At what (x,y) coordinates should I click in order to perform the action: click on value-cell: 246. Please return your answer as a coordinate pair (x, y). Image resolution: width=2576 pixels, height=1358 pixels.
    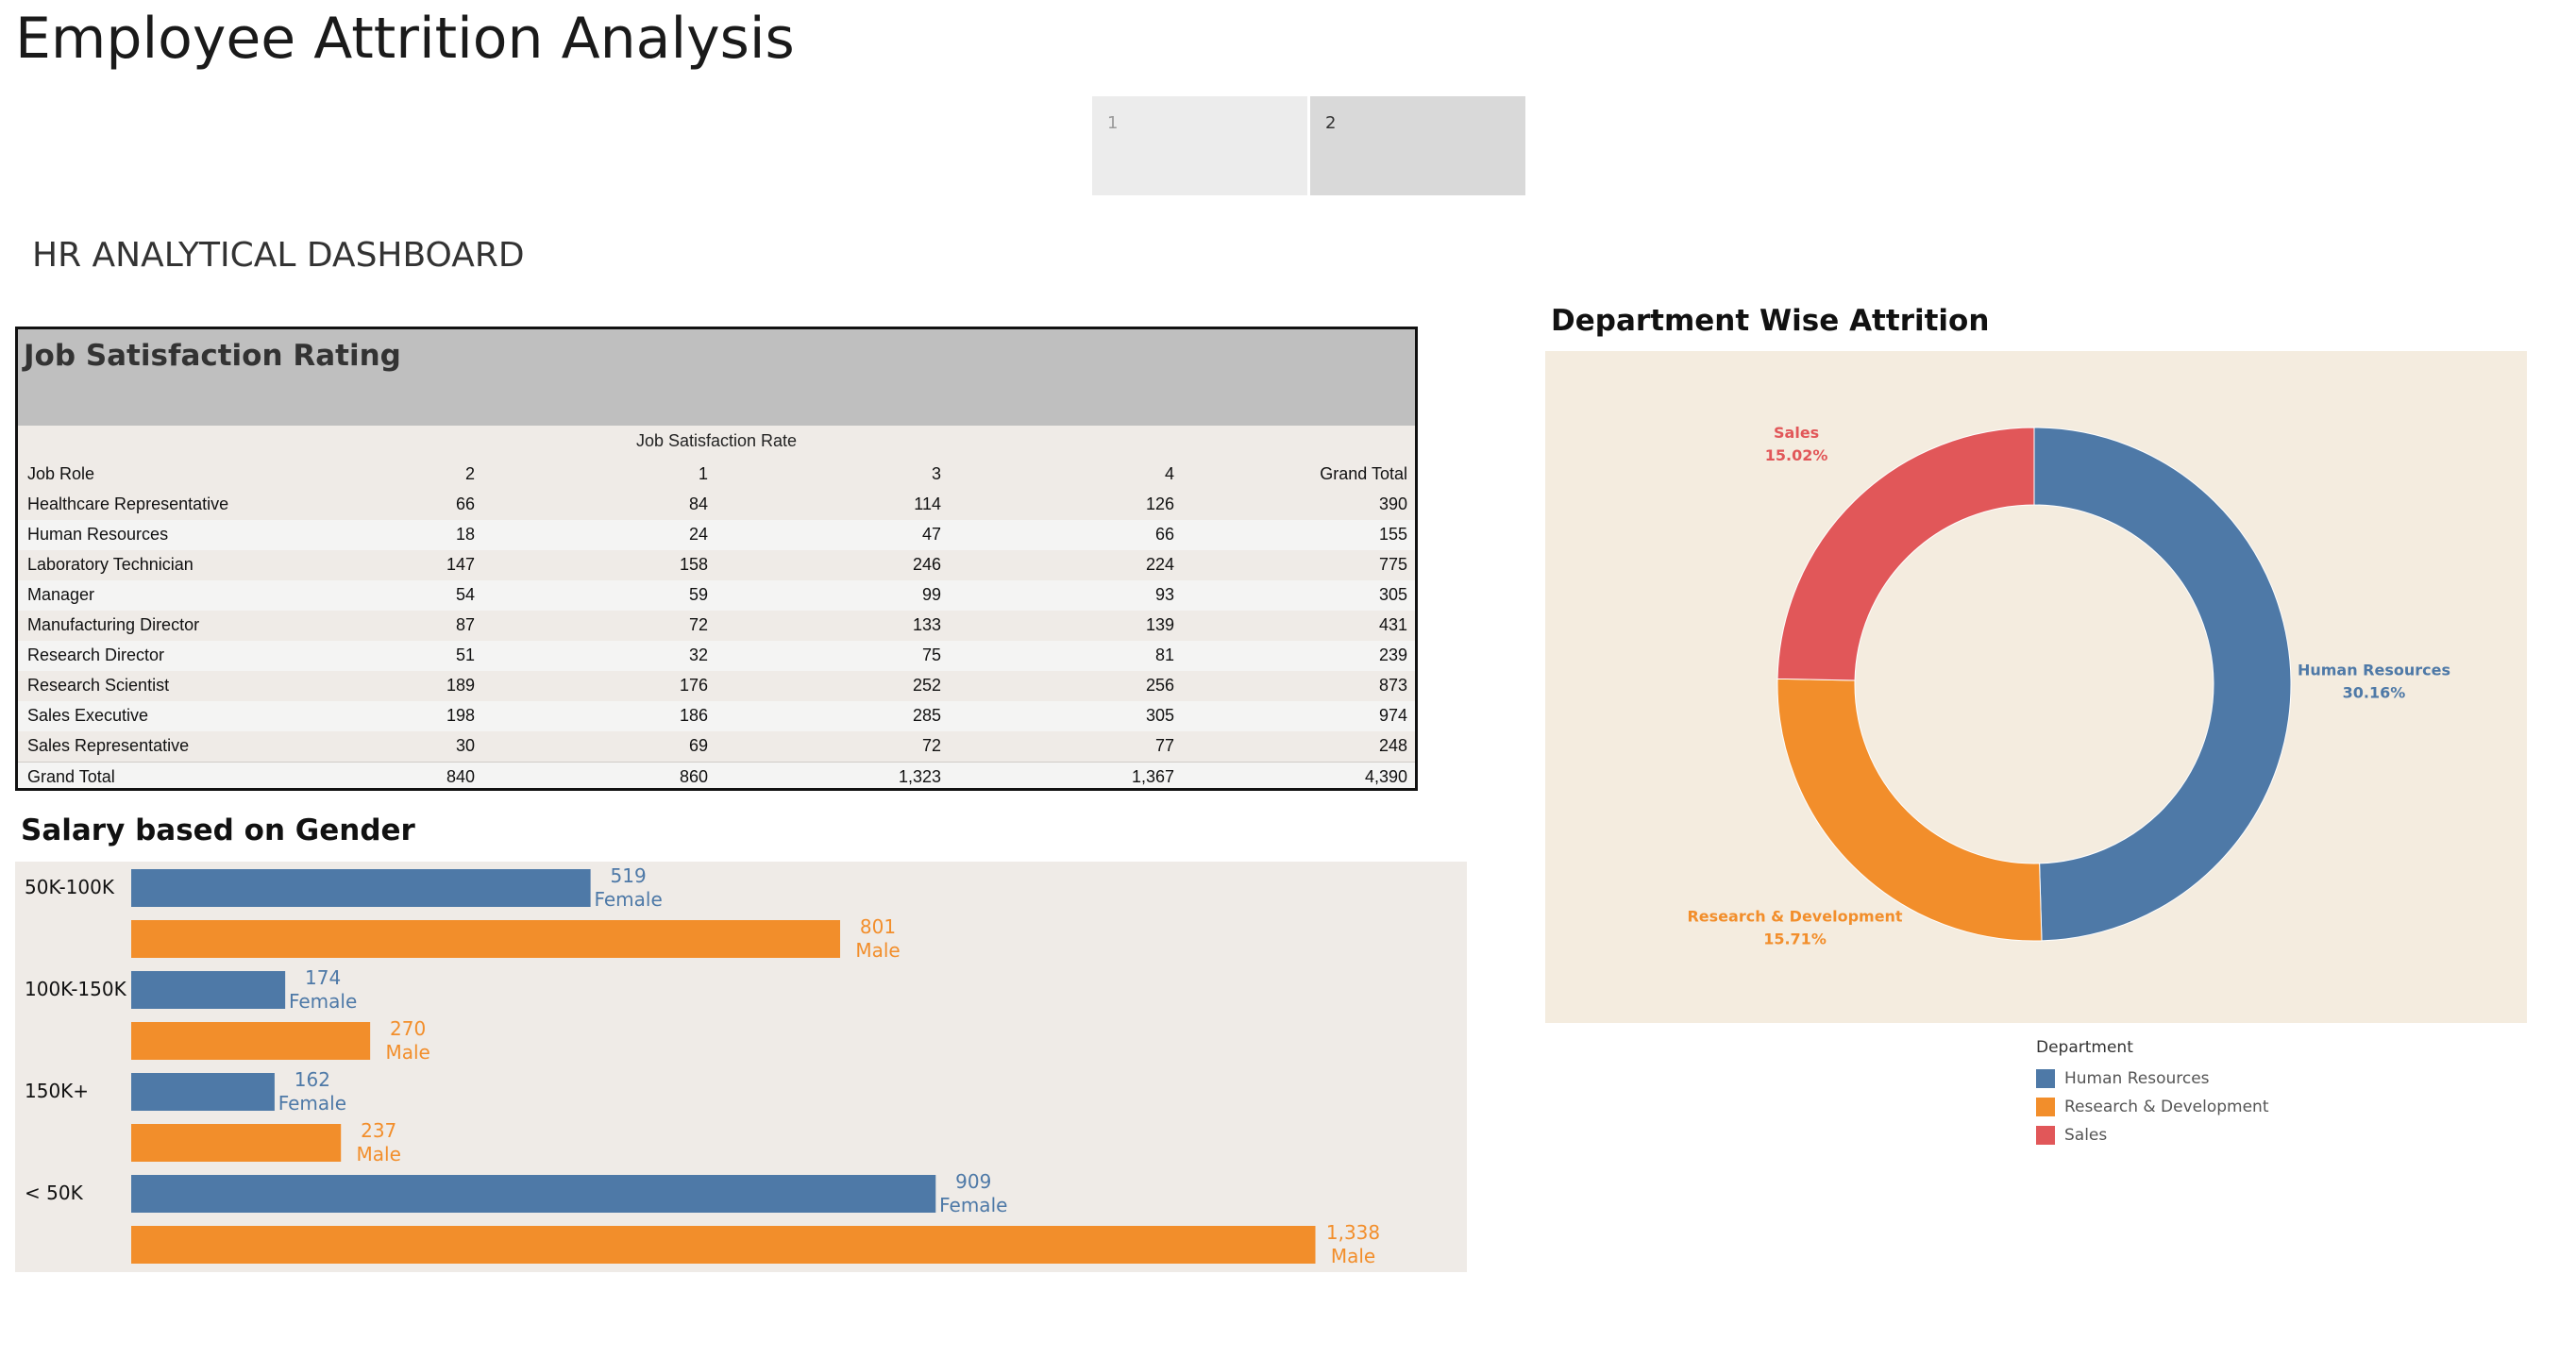
    Looking at the image, I should click on (926, 564).